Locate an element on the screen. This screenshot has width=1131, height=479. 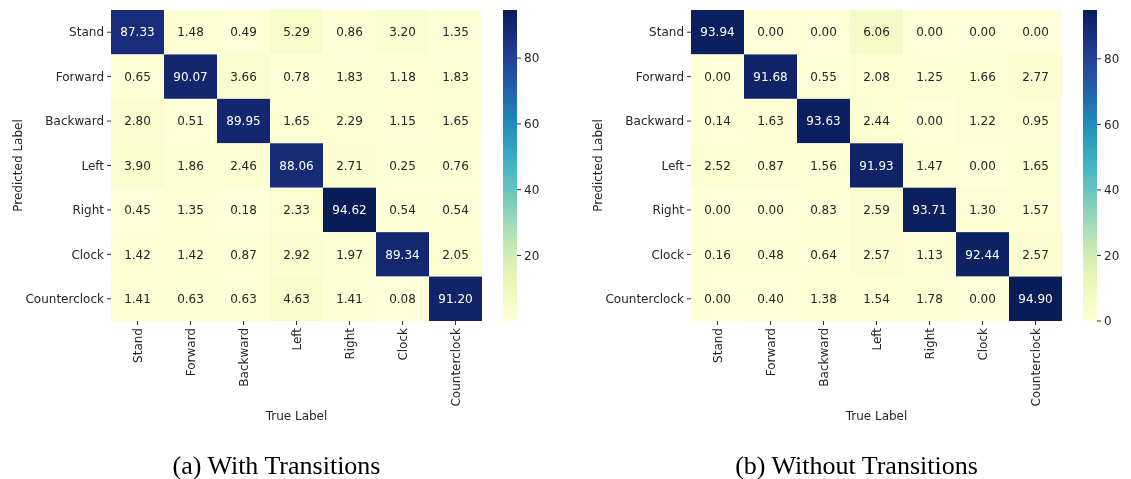
data-label: 3.90 is located at coordinates (137, 165).